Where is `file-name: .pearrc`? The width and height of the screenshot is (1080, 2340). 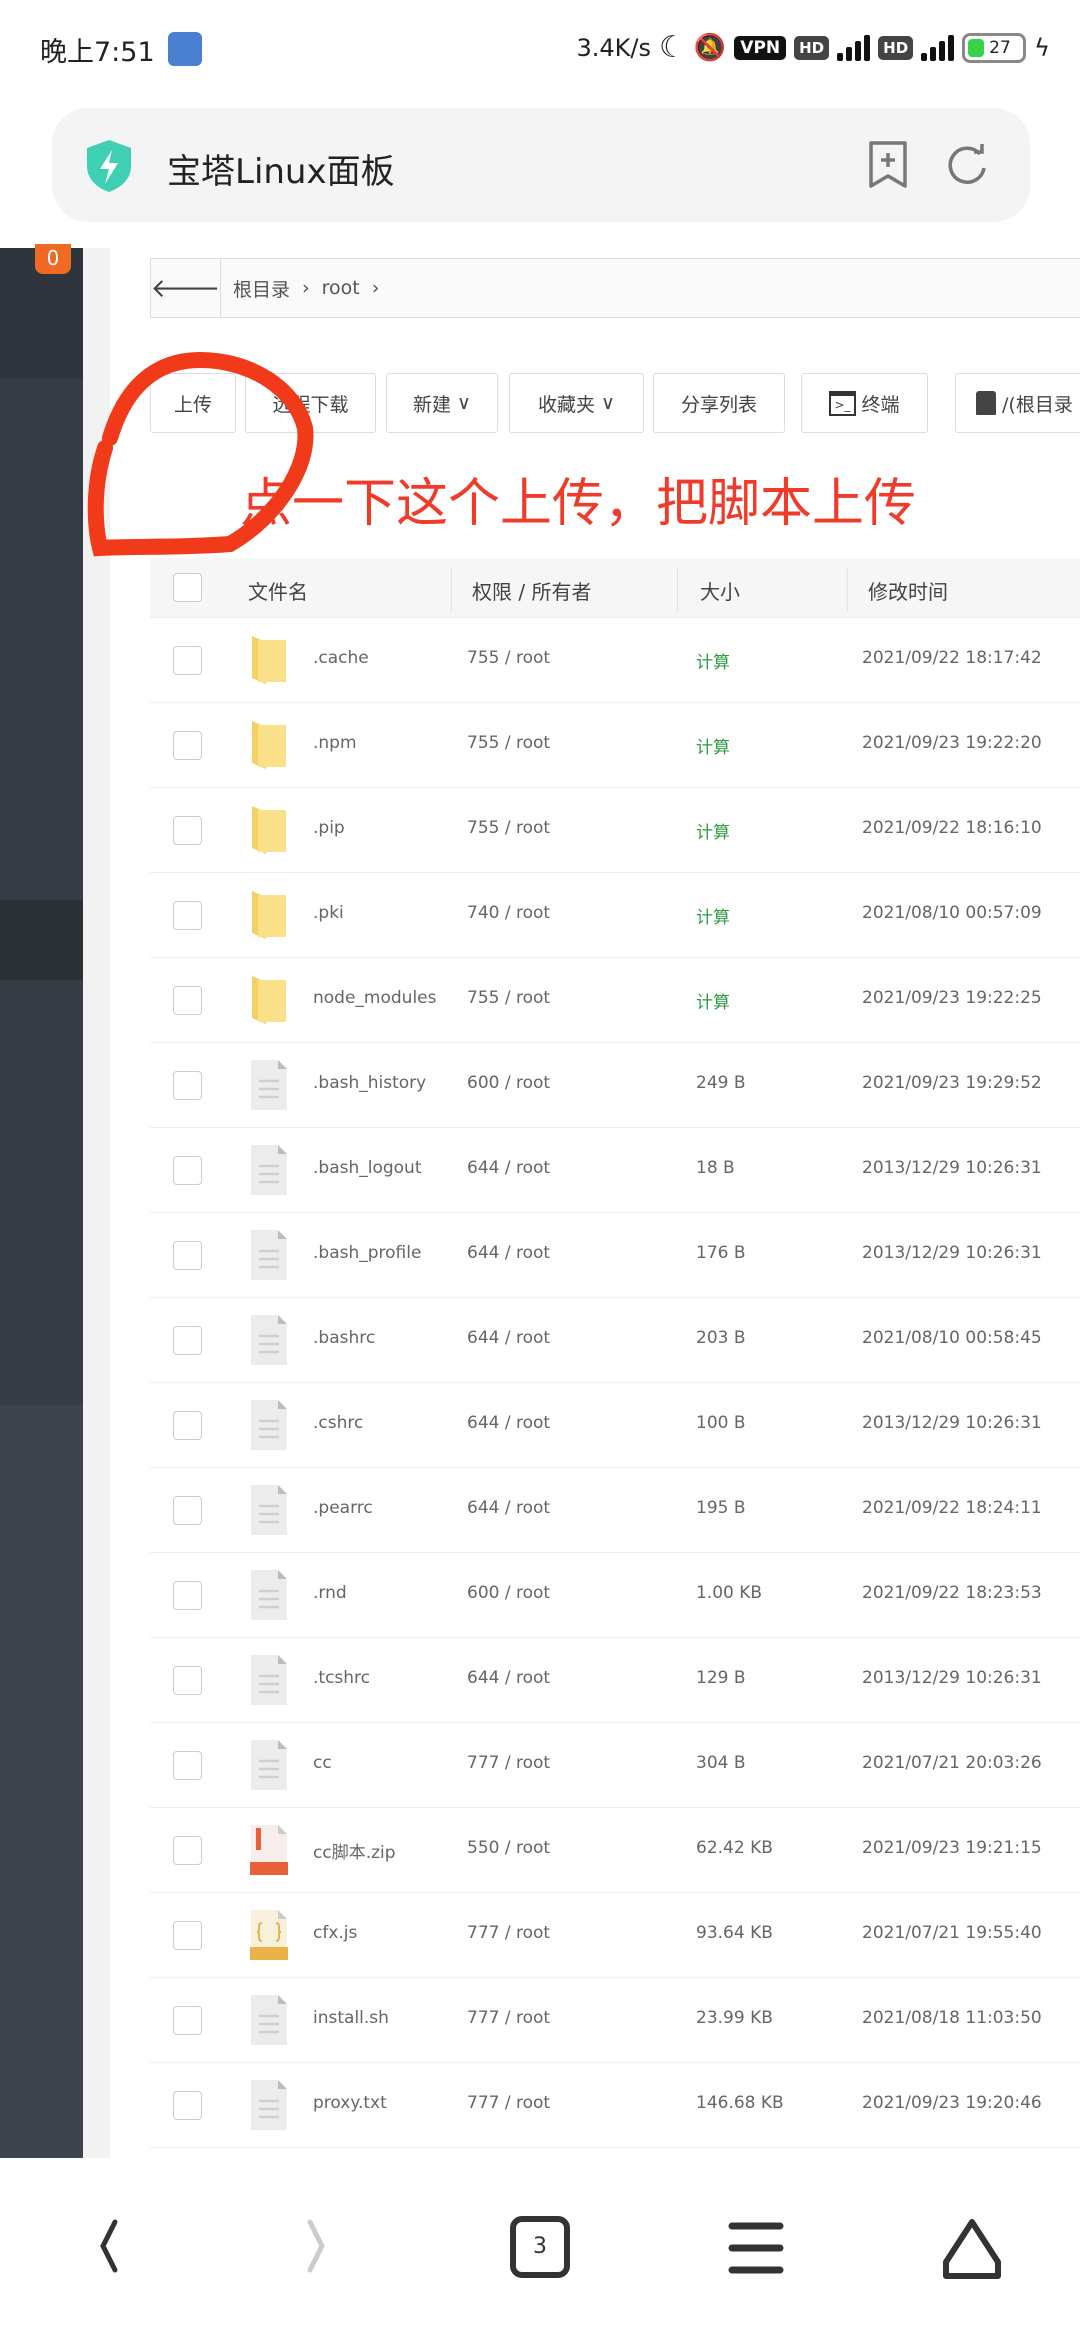
file-name: .pearrc is located at coordinates (343, 1508).